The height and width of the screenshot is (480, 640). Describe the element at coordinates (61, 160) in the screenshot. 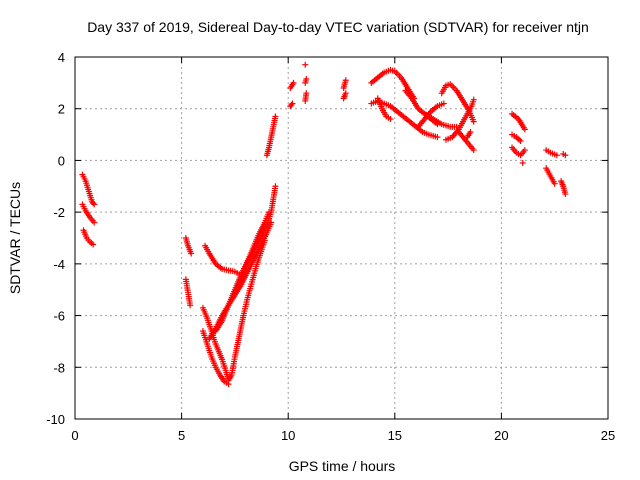

I see `y-tick-label: 0` at that location.